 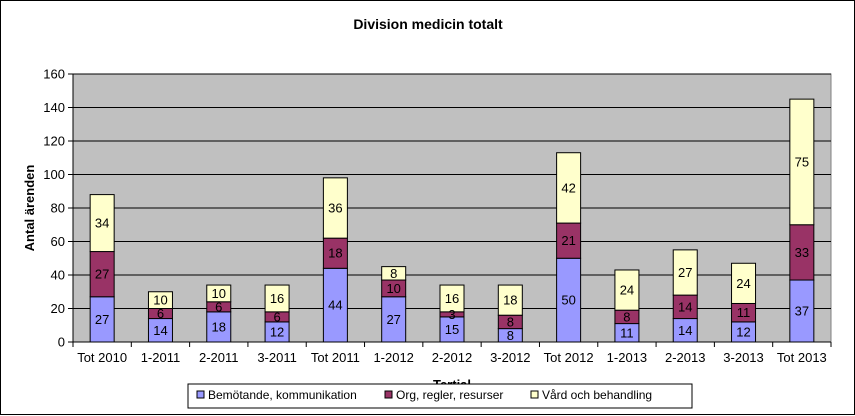 What do you see at coordinates (58, 275) in the screenshot?
I see `y-tick-label: 40` at bounding box center [58, 275].